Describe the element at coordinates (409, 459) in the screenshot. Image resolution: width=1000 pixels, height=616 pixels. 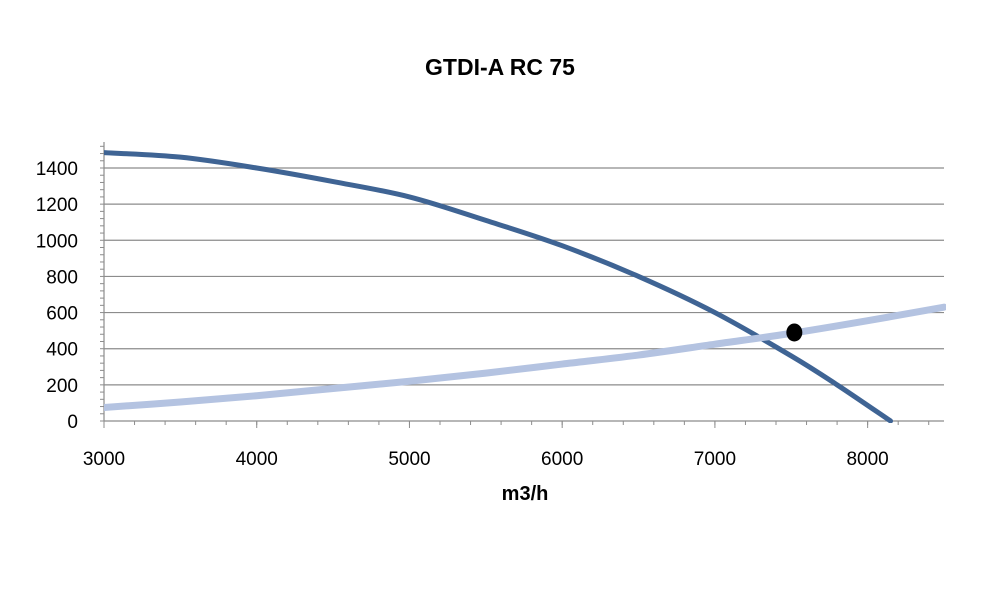
I see `x-tick-label-2: 5000` at that location.